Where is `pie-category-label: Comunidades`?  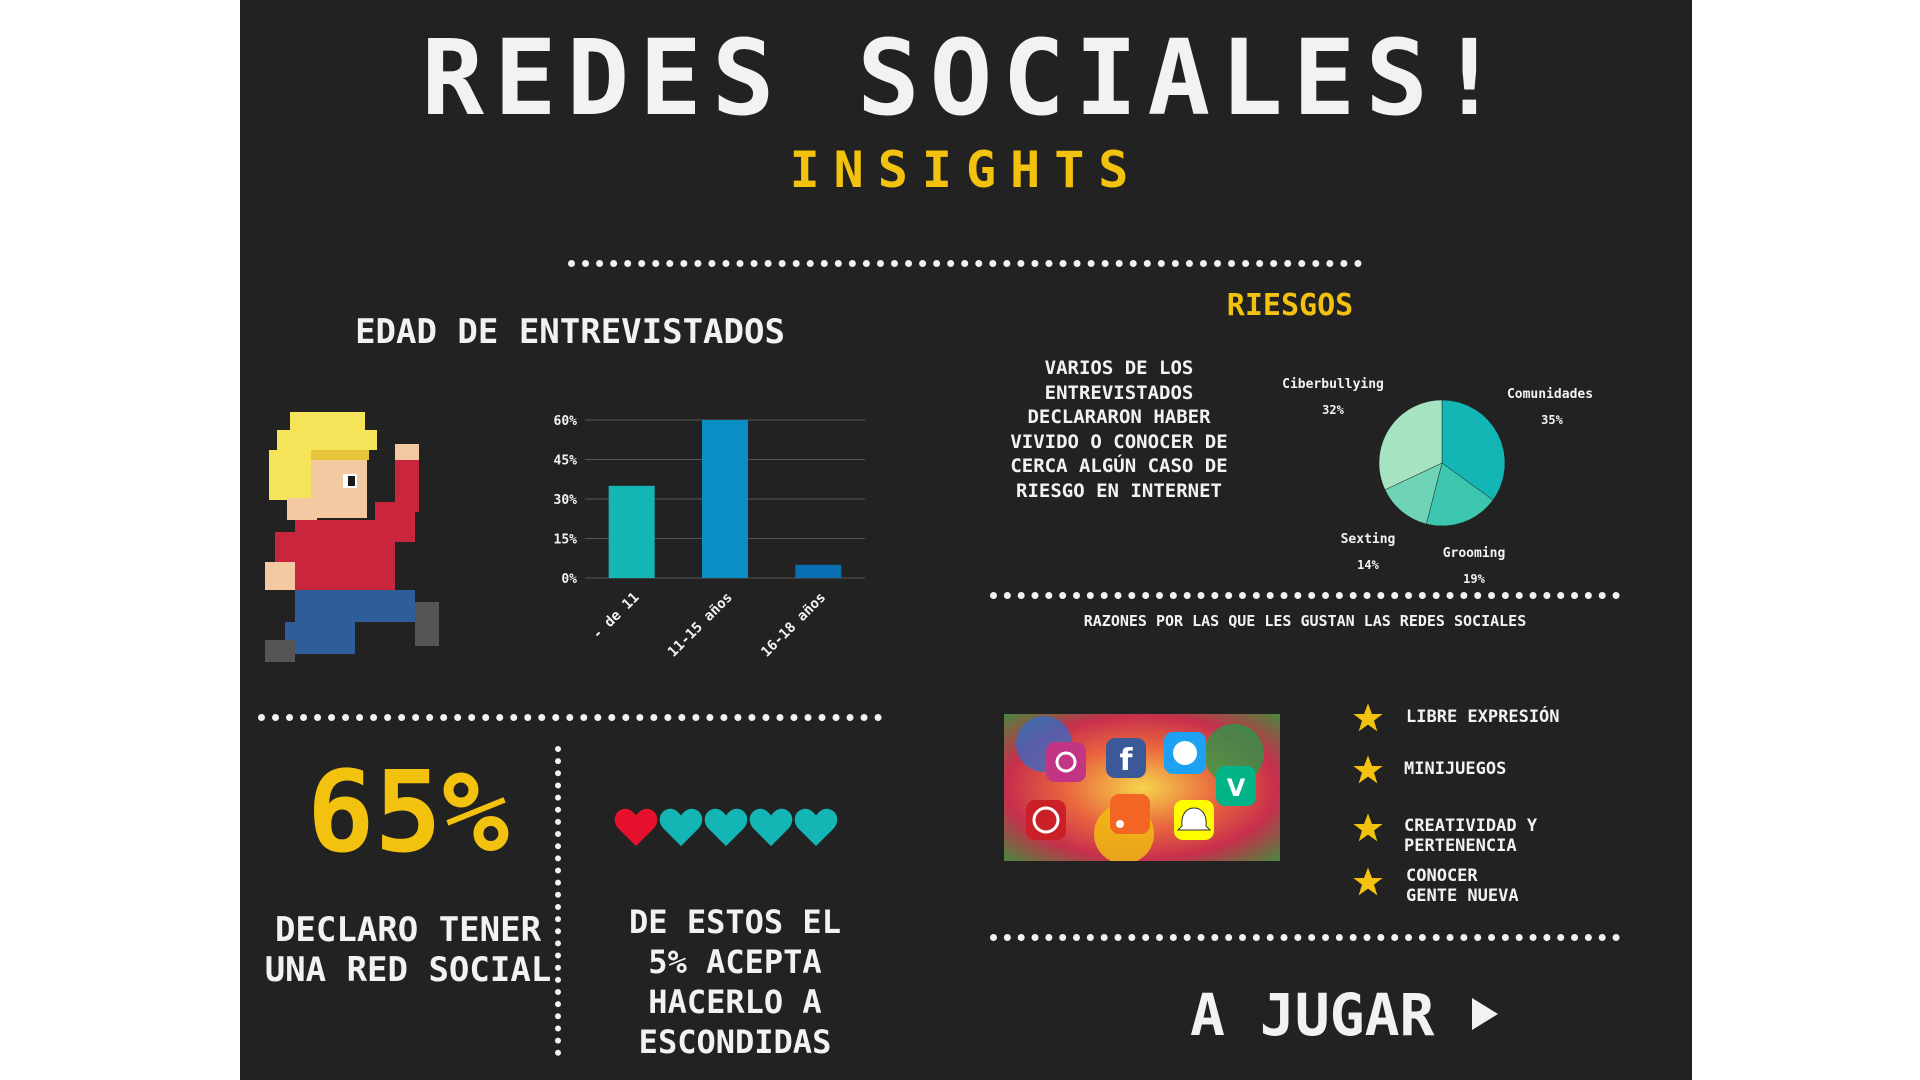
pie-category-label: Comunidades is located at coordinates (1550, 394).